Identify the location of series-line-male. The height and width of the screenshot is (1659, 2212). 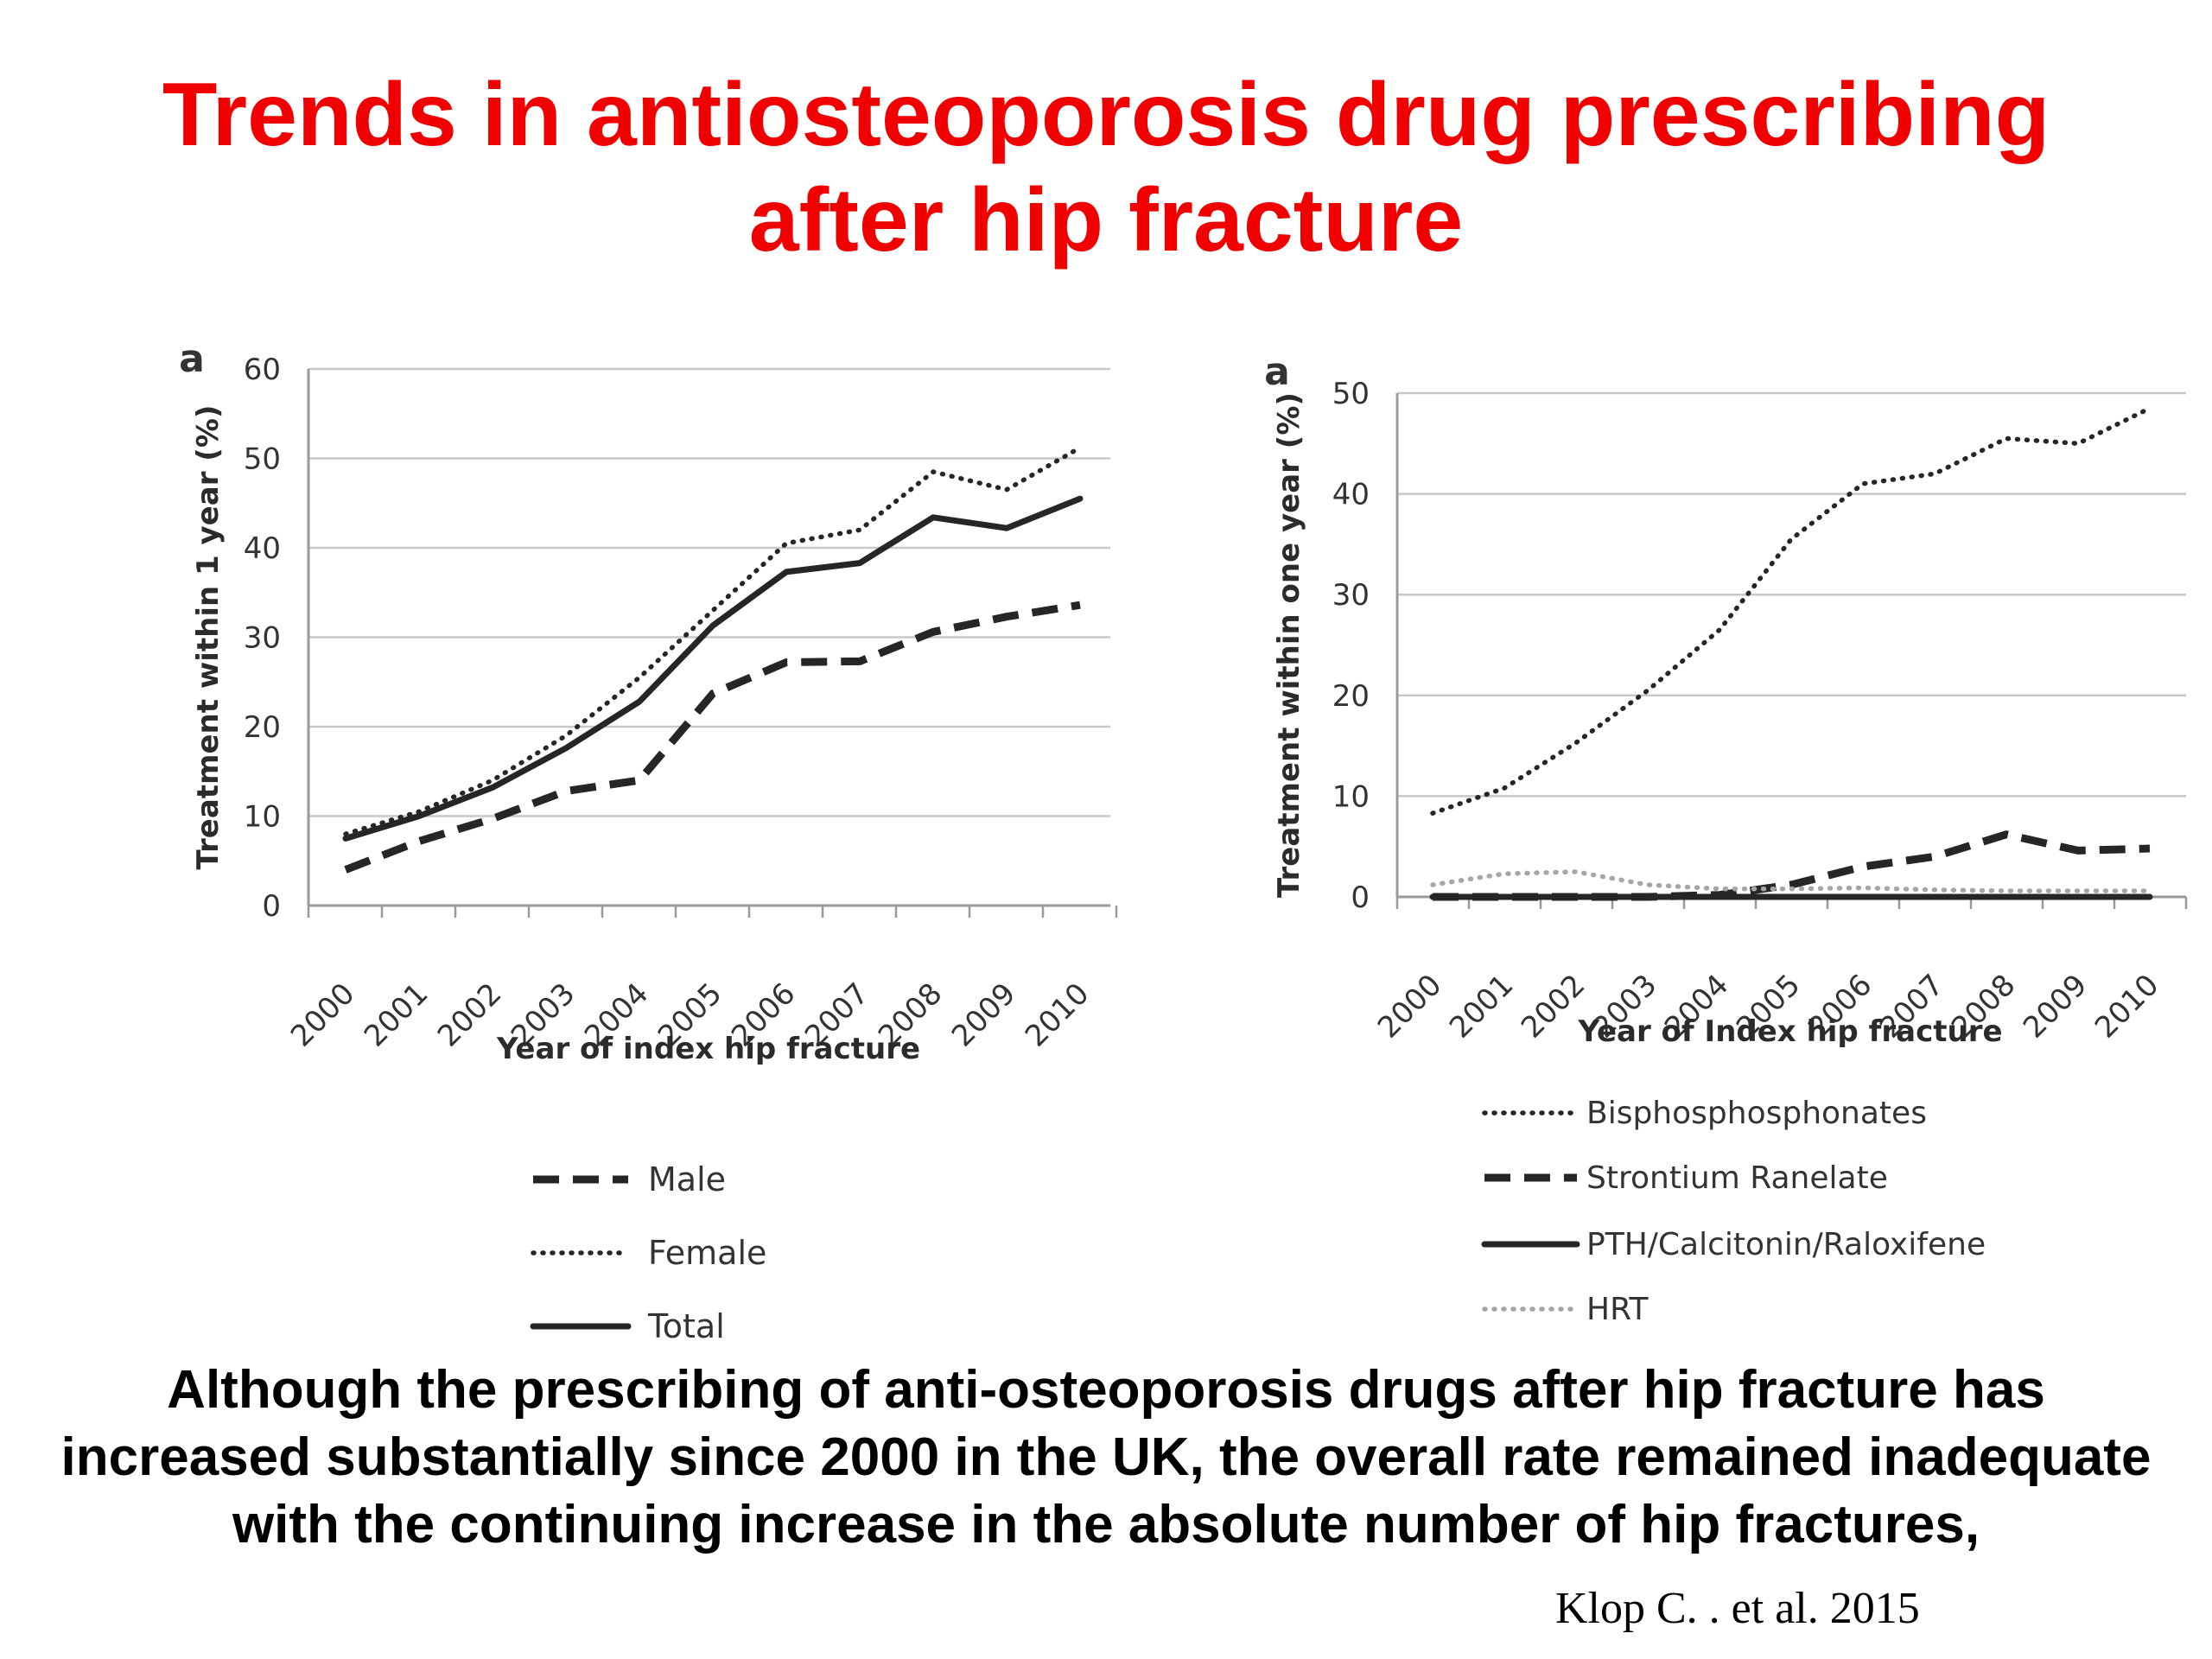
(712, 737).